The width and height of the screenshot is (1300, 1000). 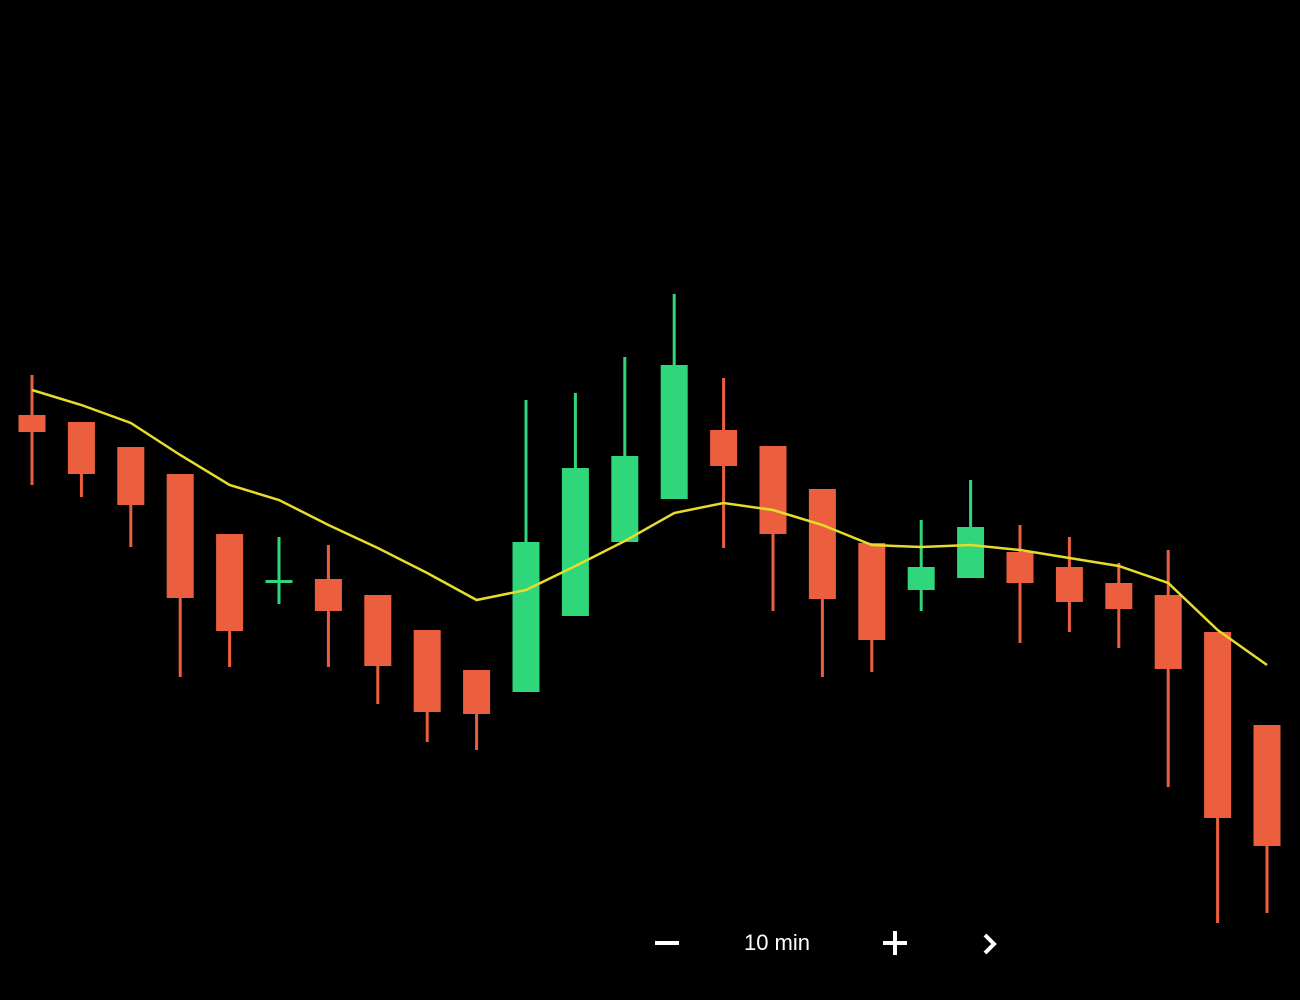 I want to click on zoom-out-button, so click(x=667, y=943).